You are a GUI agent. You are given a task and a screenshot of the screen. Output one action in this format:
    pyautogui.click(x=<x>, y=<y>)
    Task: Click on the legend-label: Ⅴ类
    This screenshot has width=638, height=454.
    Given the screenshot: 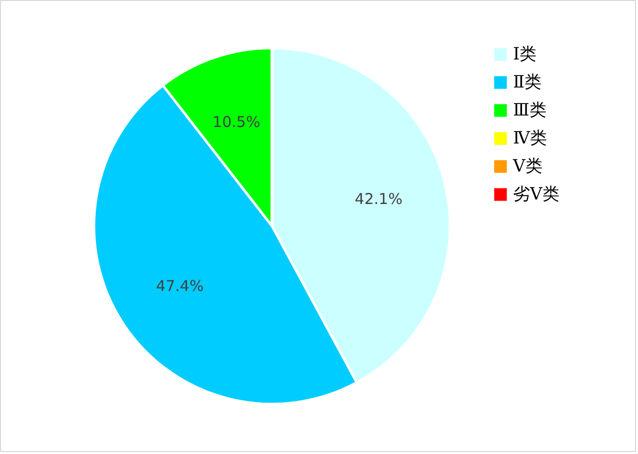 What is the action you would take?
    pyautogui.click(x=527, y=166)
    